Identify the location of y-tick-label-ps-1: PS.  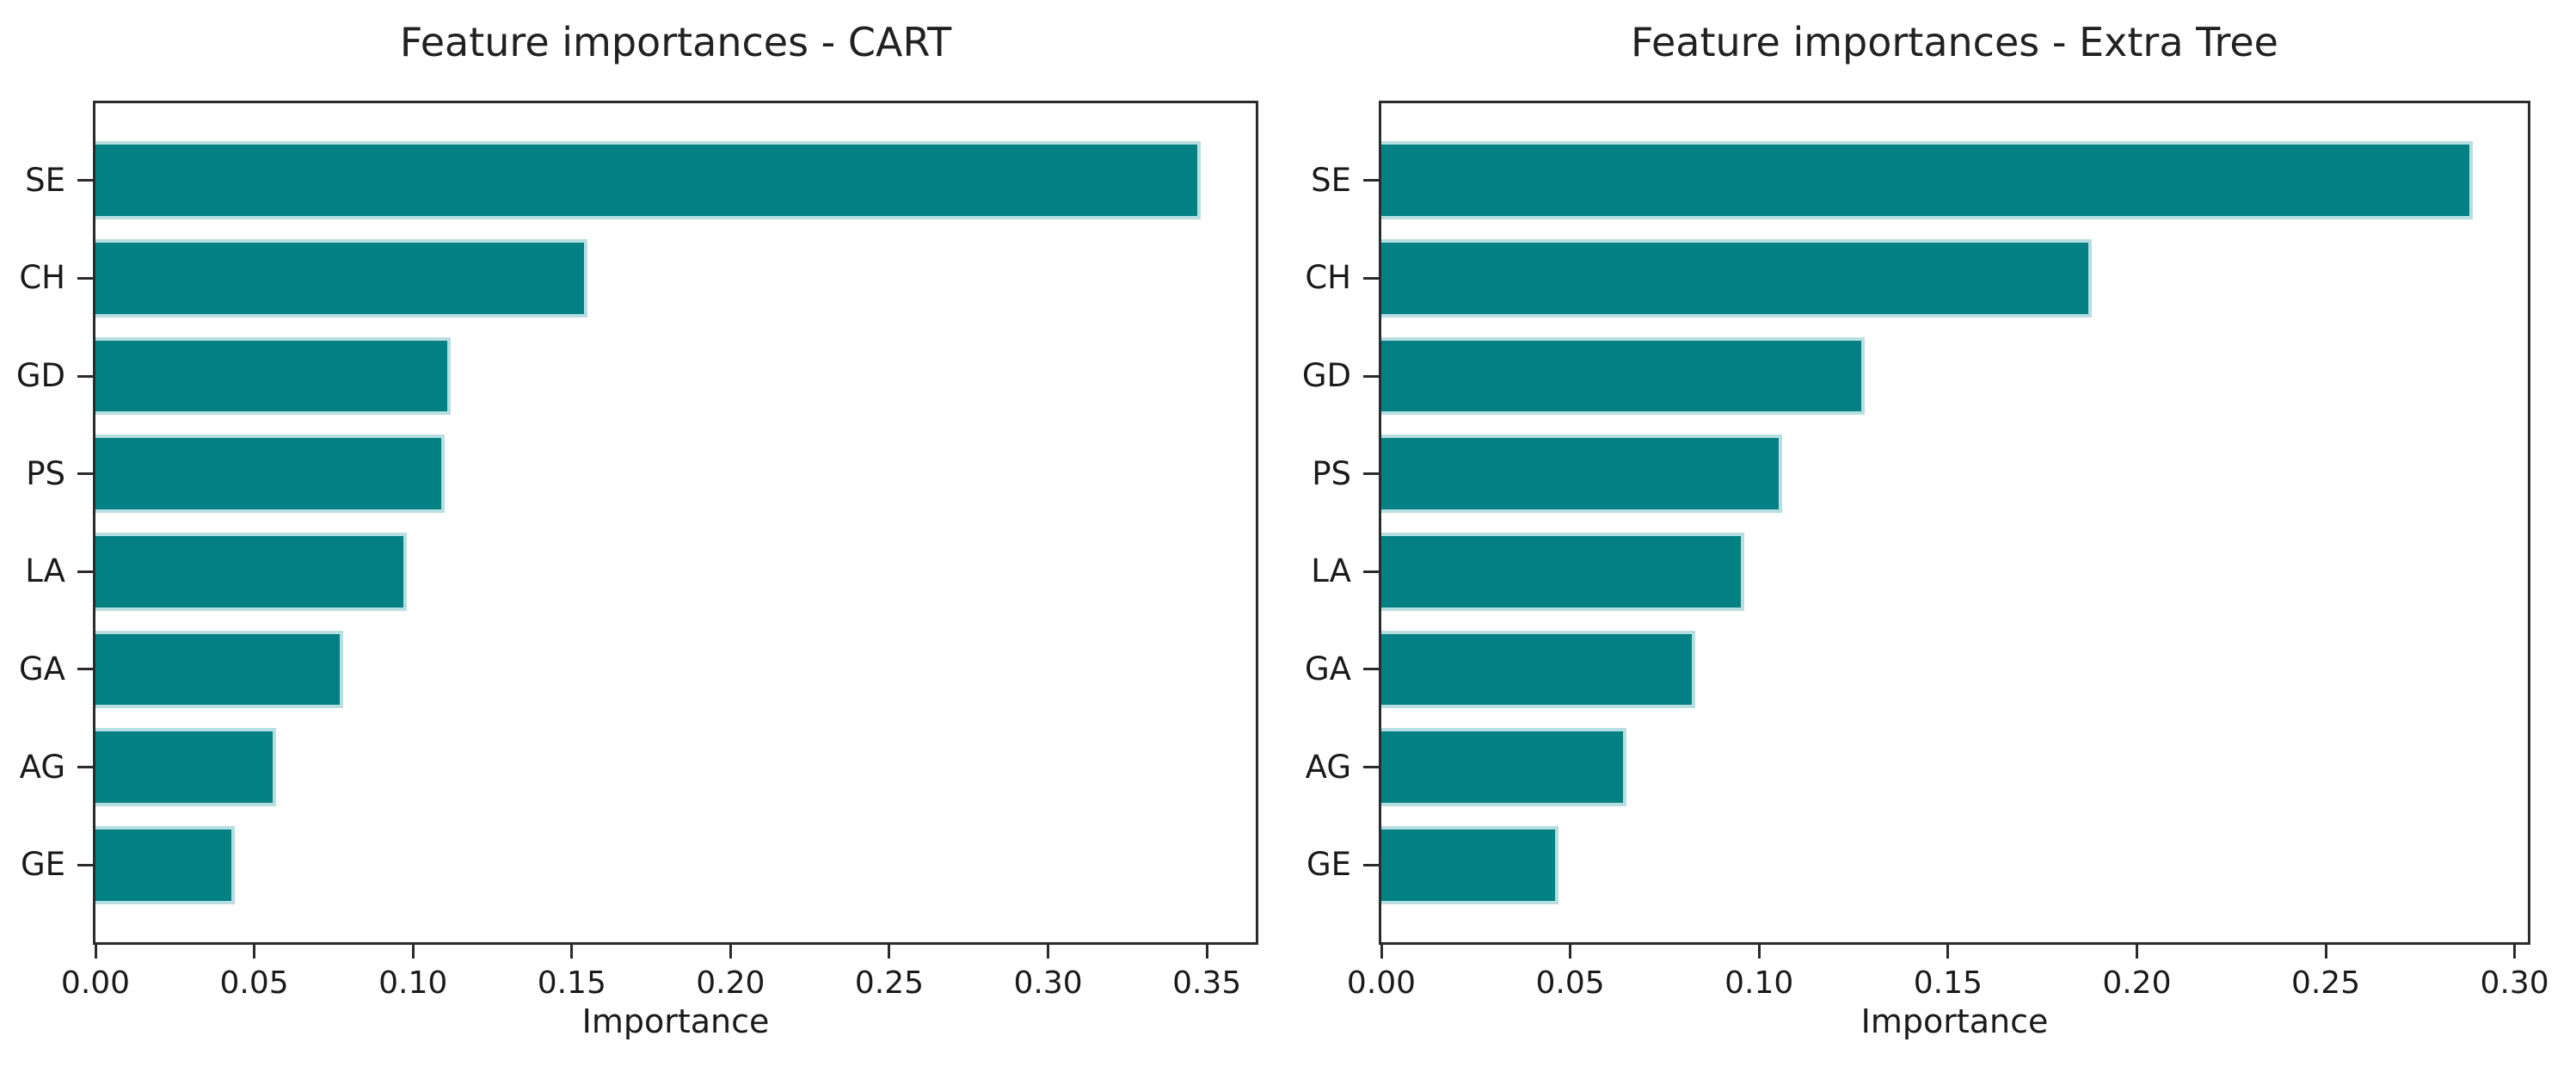
(1331, 473).